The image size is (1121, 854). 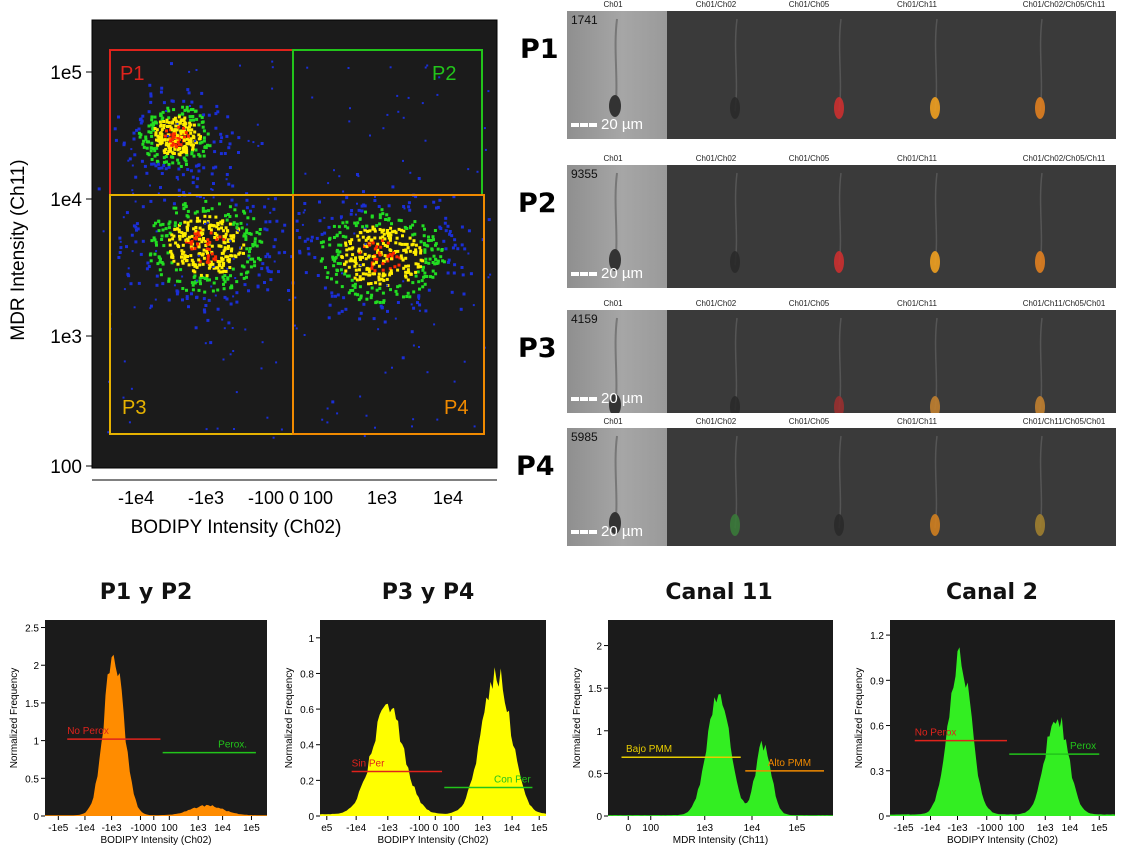 I want to click on x-tick-label: 1e4, so click(x=448, y=498).